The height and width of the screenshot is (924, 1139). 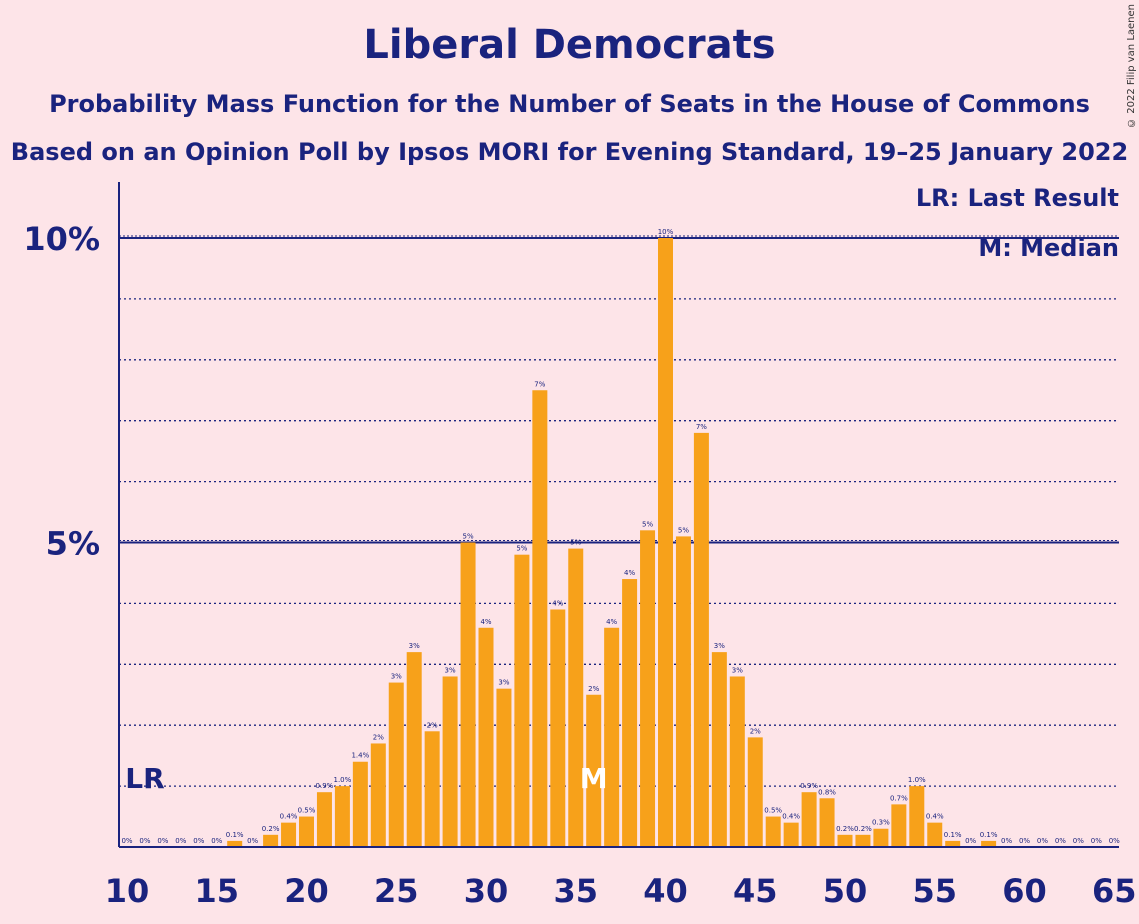 I want to click on legend-last-result: LR: Last Result, so click(x=1017, y=198).